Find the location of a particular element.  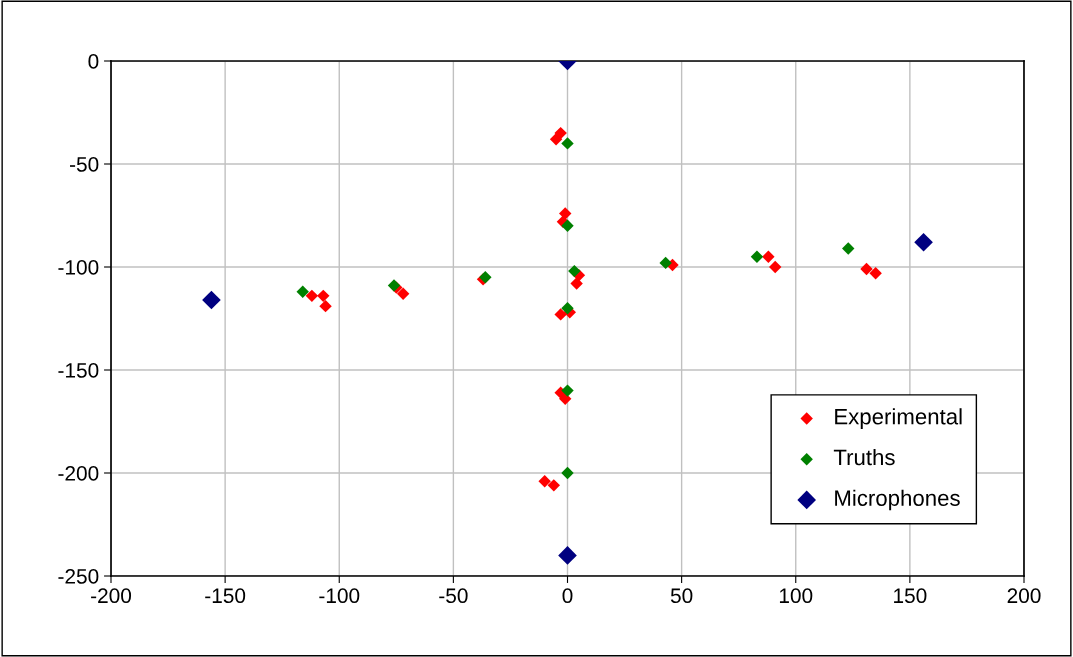

y-tick-label: -50 is located at coordinates (84, 164).